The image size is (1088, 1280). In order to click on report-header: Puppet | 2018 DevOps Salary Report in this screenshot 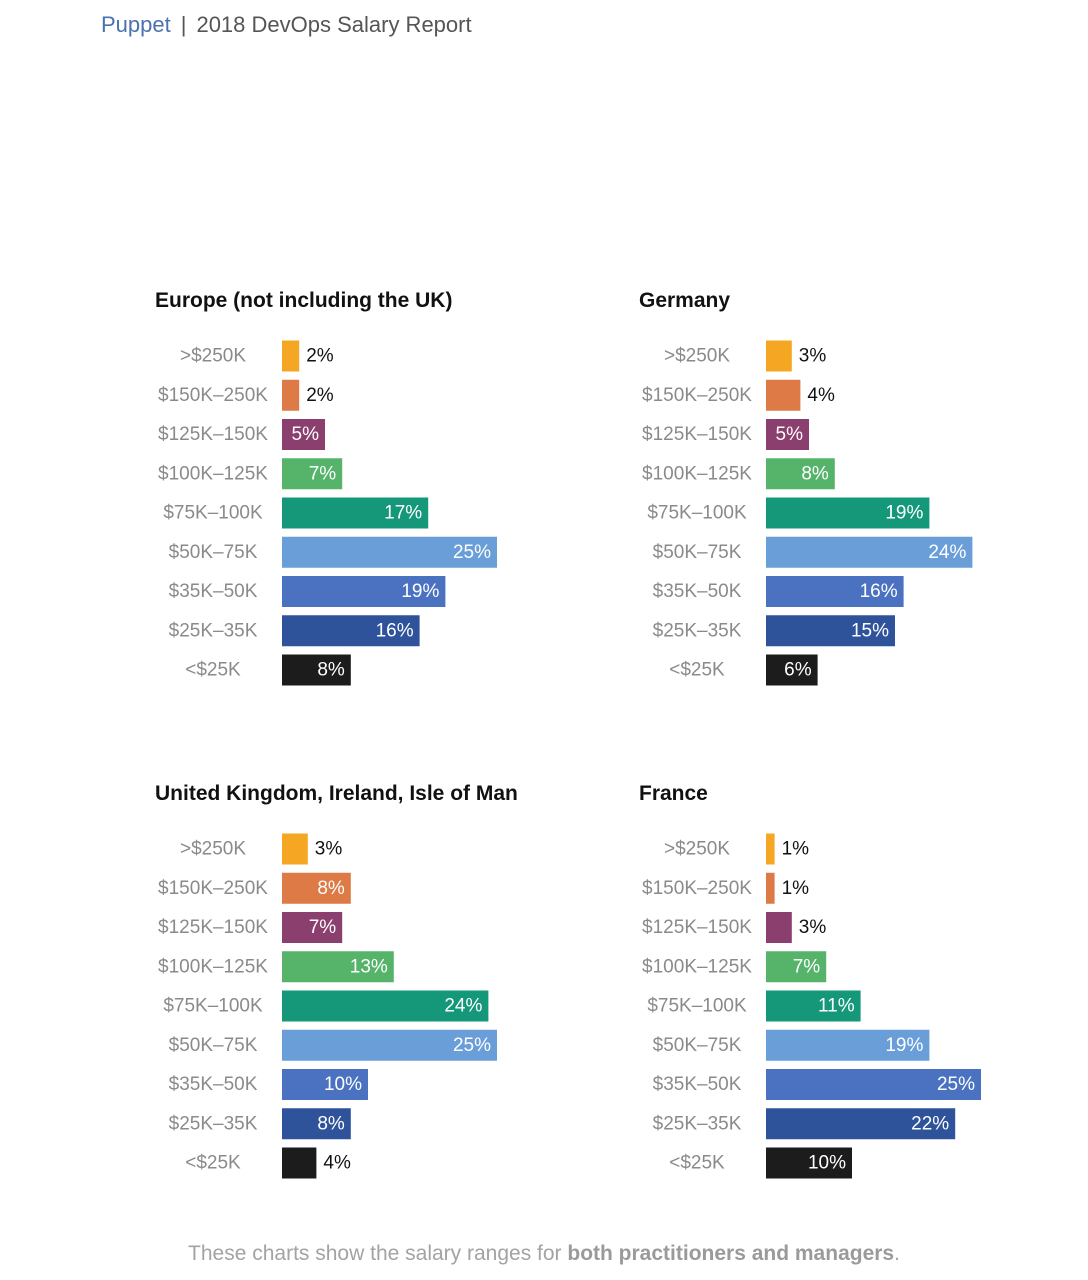, I will do `click(286, 25)`.